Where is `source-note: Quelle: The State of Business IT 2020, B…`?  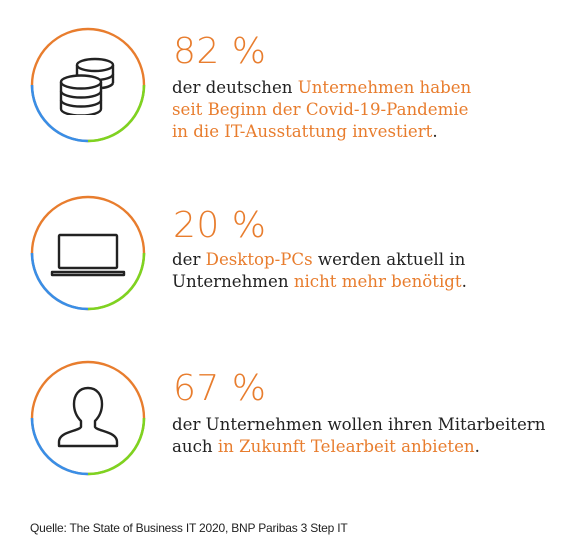 source-note: Quelle: The State of Business IT 2020, B… is located at coordinates (189, 528).